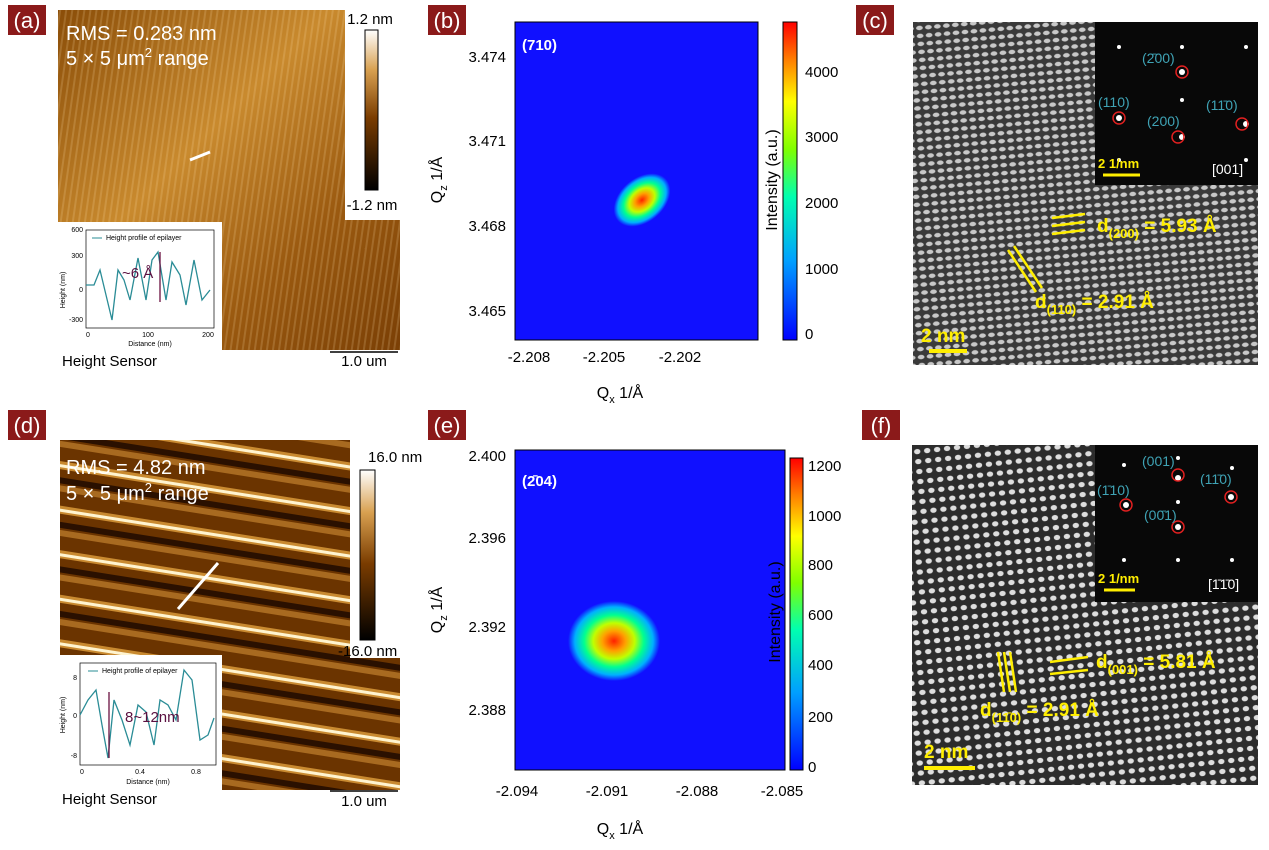  I want to click on colorbar, so click(371, 110).